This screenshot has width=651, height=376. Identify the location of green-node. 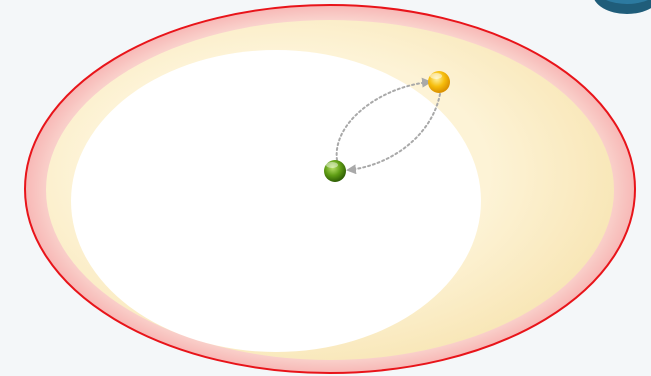
(335, 171).